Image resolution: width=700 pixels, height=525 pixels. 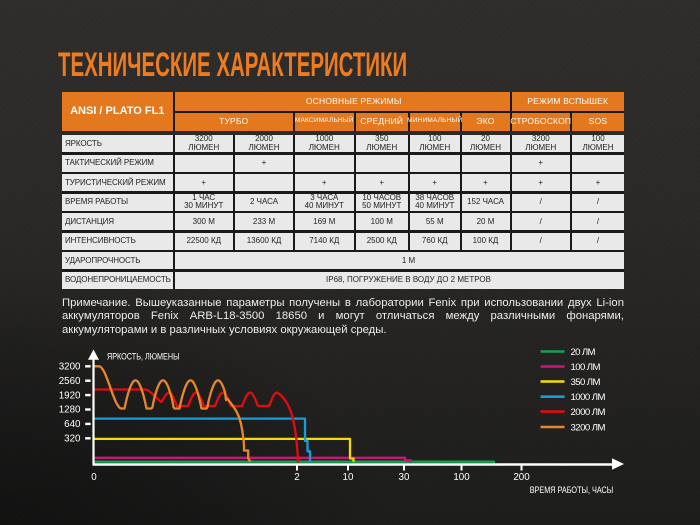 What do you see at coordinates (70, 367) in the screenshot?
I see `svg-text: 3200` at bounding box center [70, 367].